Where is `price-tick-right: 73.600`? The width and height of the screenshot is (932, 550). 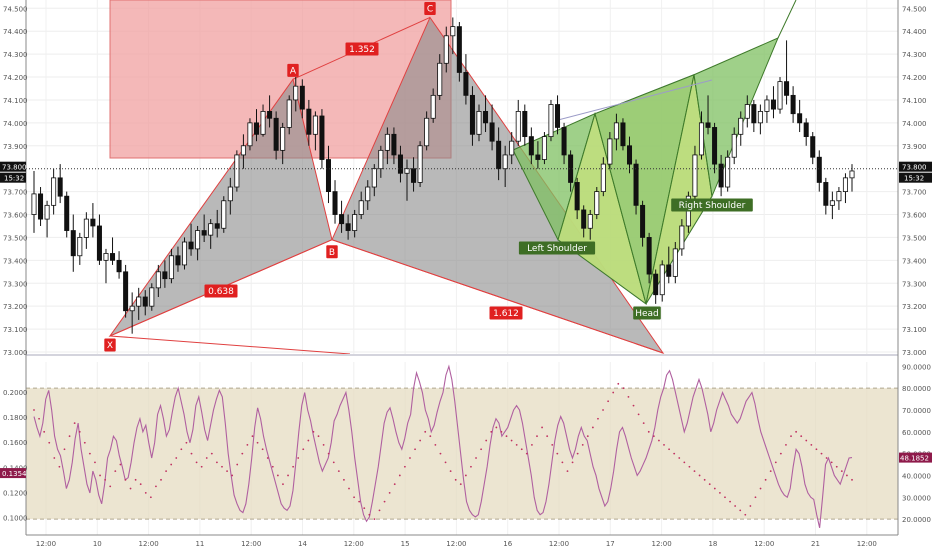
price-tick-right: 73.600 is located at coordinates (914, 216).